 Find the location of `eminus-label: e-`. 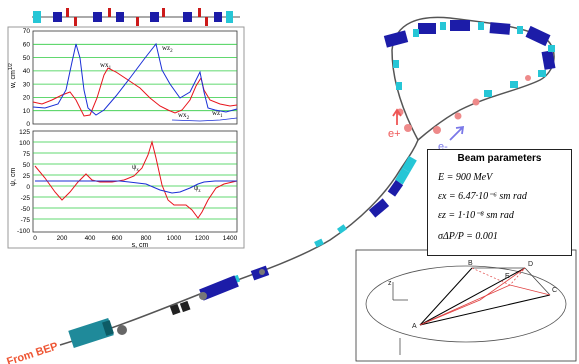

eminus-label: e- is located at coordinates (443, 147).